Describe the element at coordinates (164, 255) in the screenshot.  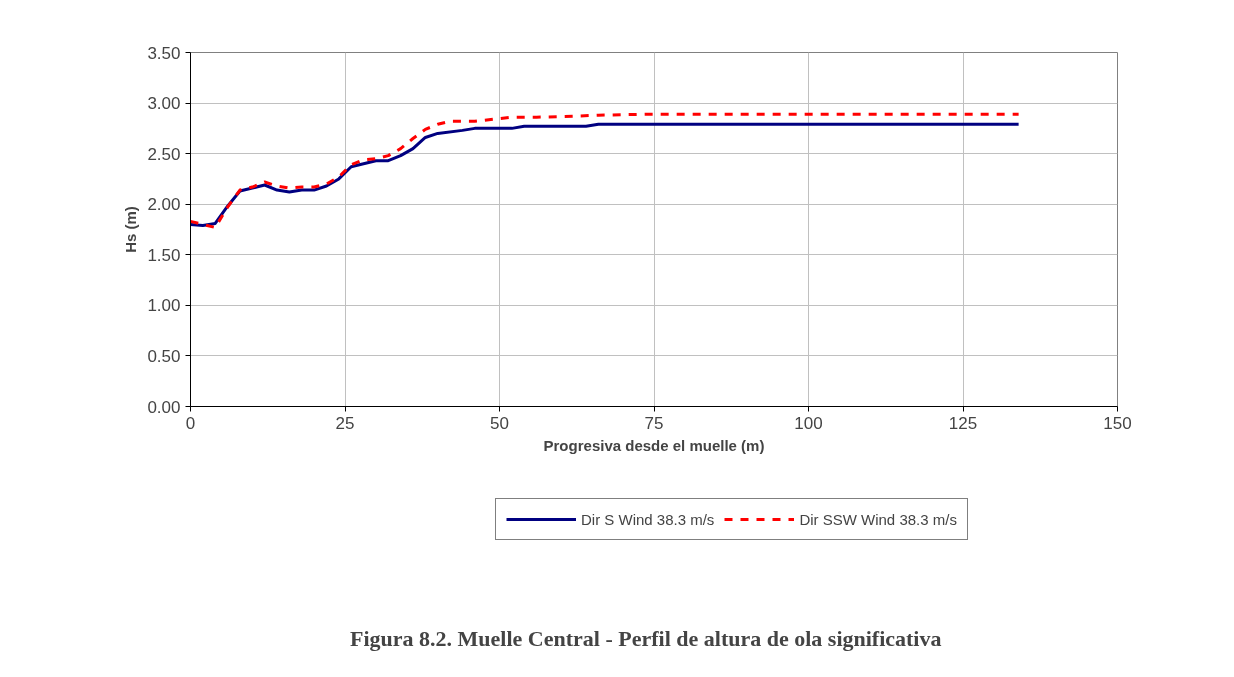
I see `y-tick-label: 1.50` at that location.